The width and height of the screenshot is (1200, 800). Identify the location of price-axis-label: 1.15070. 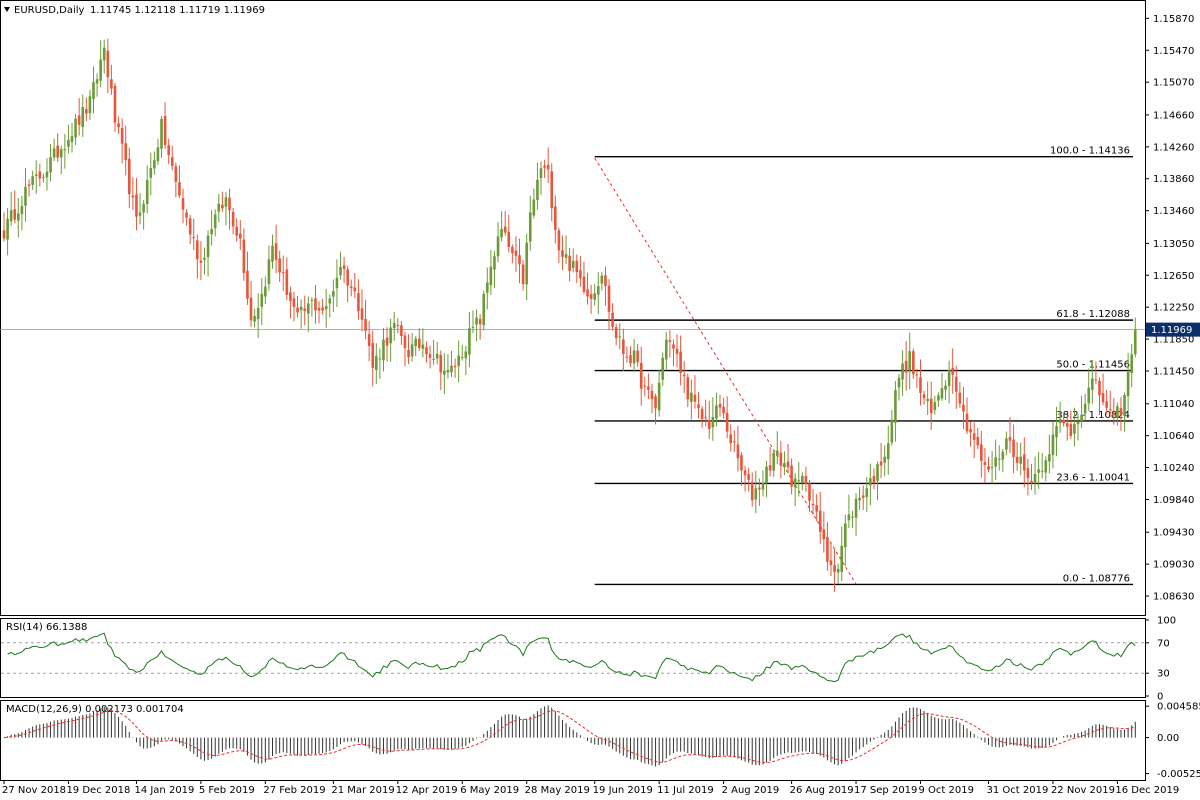
(1173, 83).